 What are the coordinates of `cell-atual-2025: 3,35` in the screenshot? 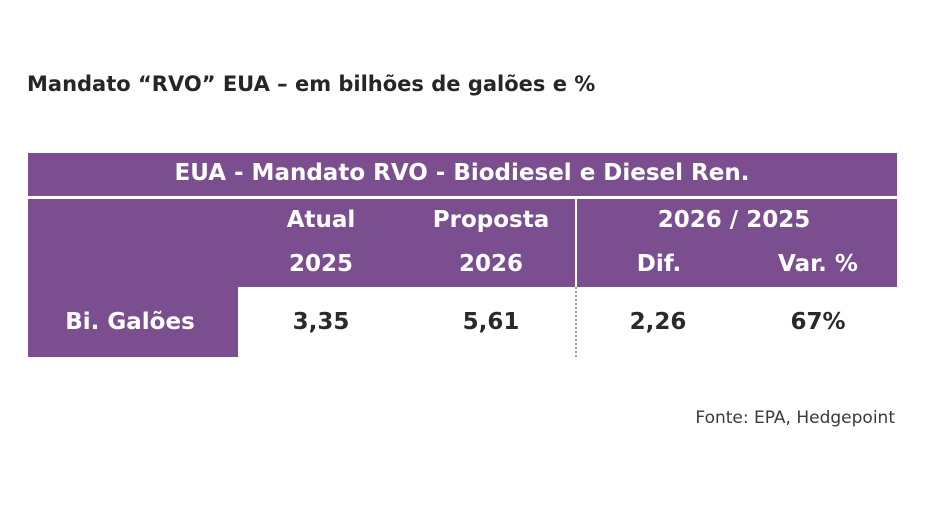 It's located at (321, 322).